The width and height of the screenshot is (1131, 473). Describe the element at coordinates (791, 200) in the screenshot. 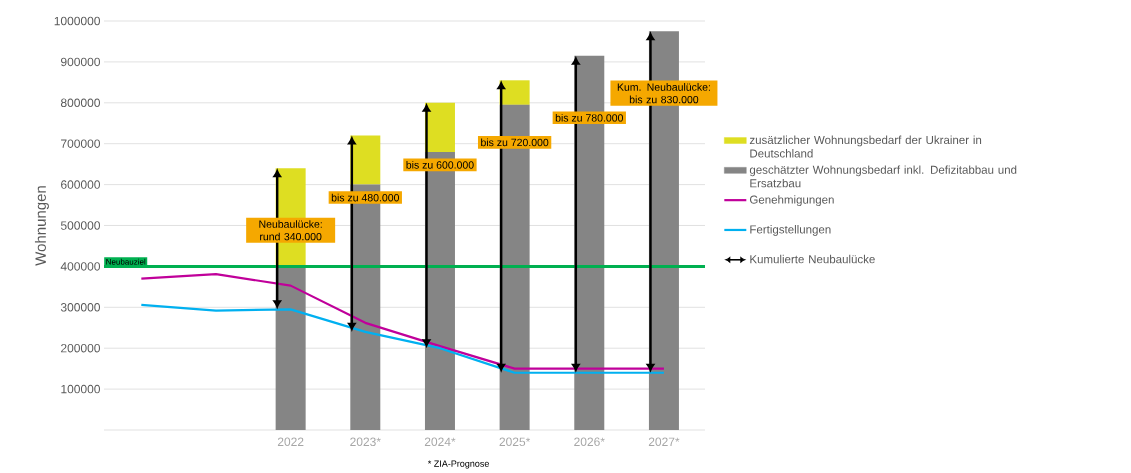

I see `legend-label: Genehmigungen` at that location.